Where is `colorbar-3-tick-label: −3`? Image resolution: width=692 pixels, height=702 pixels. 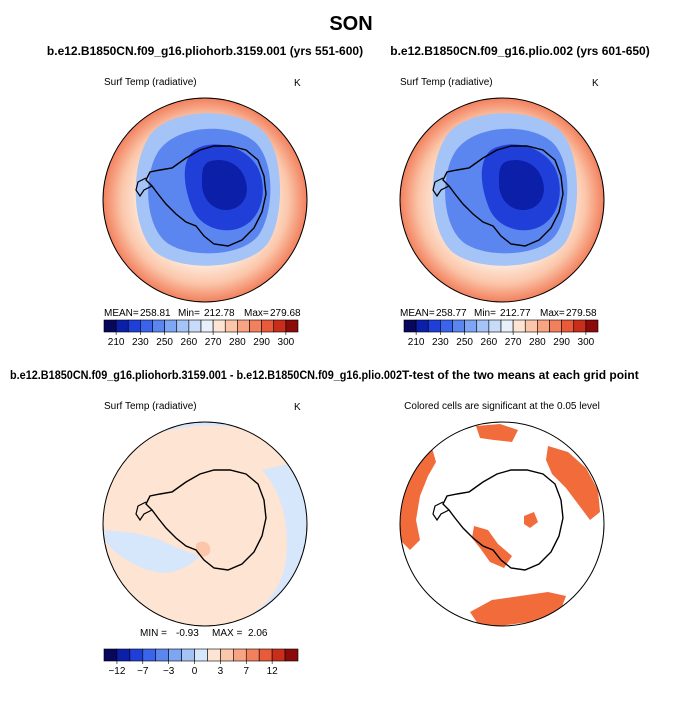 colorbar-3-tick-label: −3 is located at coordinates (169, 671).